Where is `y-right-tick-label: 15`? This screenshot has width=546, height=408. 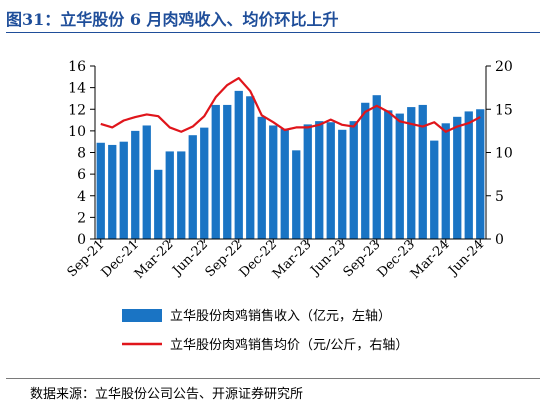 y-right-tick-label: 15 is located at coordinates (504, 110).